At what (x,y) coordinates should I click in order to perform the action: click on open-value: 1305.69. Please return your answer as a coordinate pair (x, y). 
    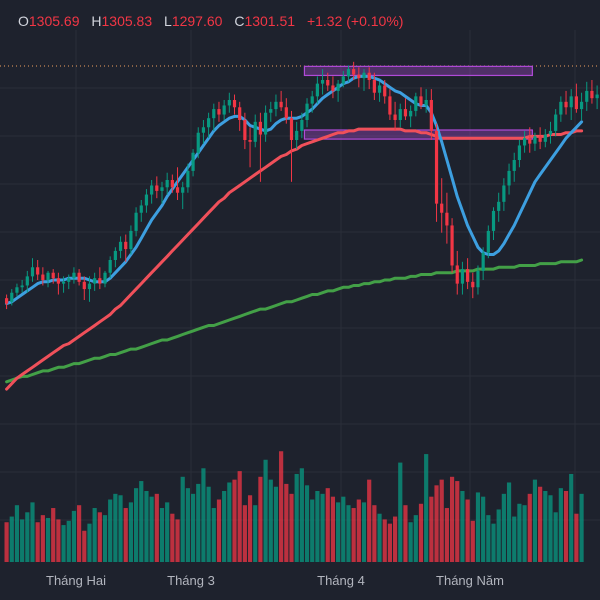
    Looking at the image, I should click on (54, 21).